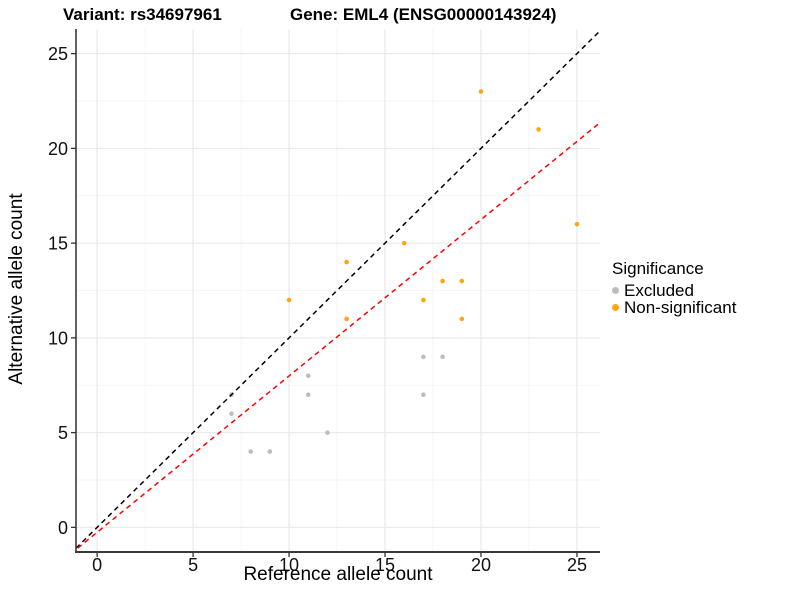  I want to click on x-axis-title: Reference allele count, so click(338, 574).